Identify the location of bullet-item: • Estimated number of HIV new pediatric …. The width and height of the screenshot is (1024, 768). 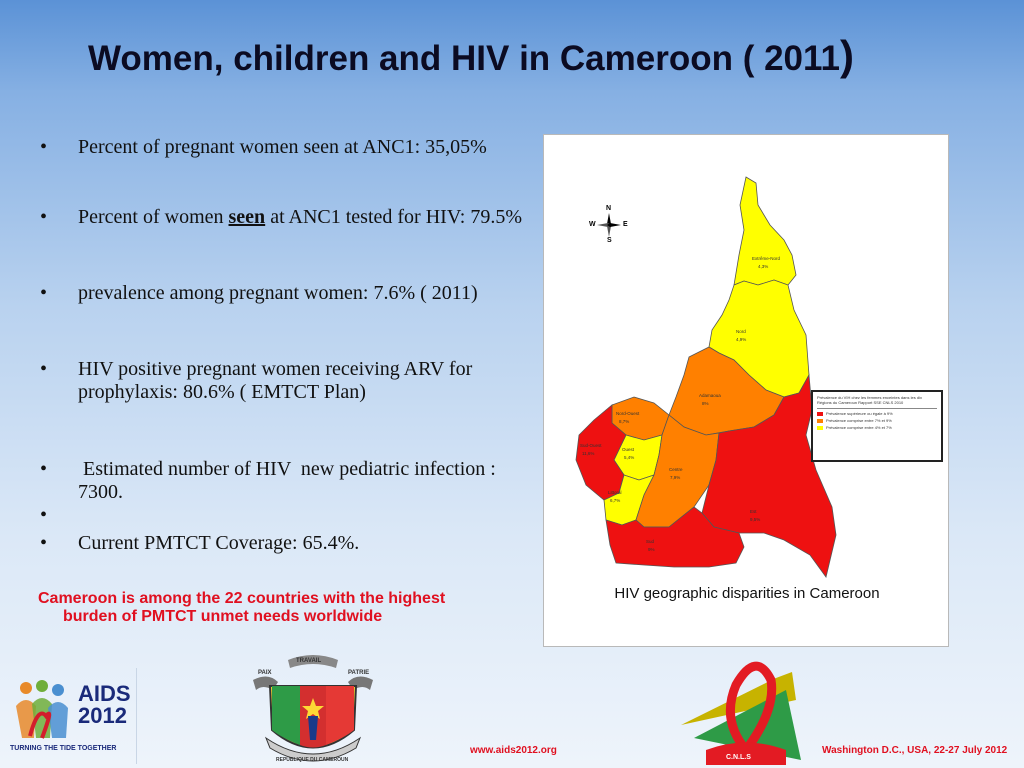
(280, 481).